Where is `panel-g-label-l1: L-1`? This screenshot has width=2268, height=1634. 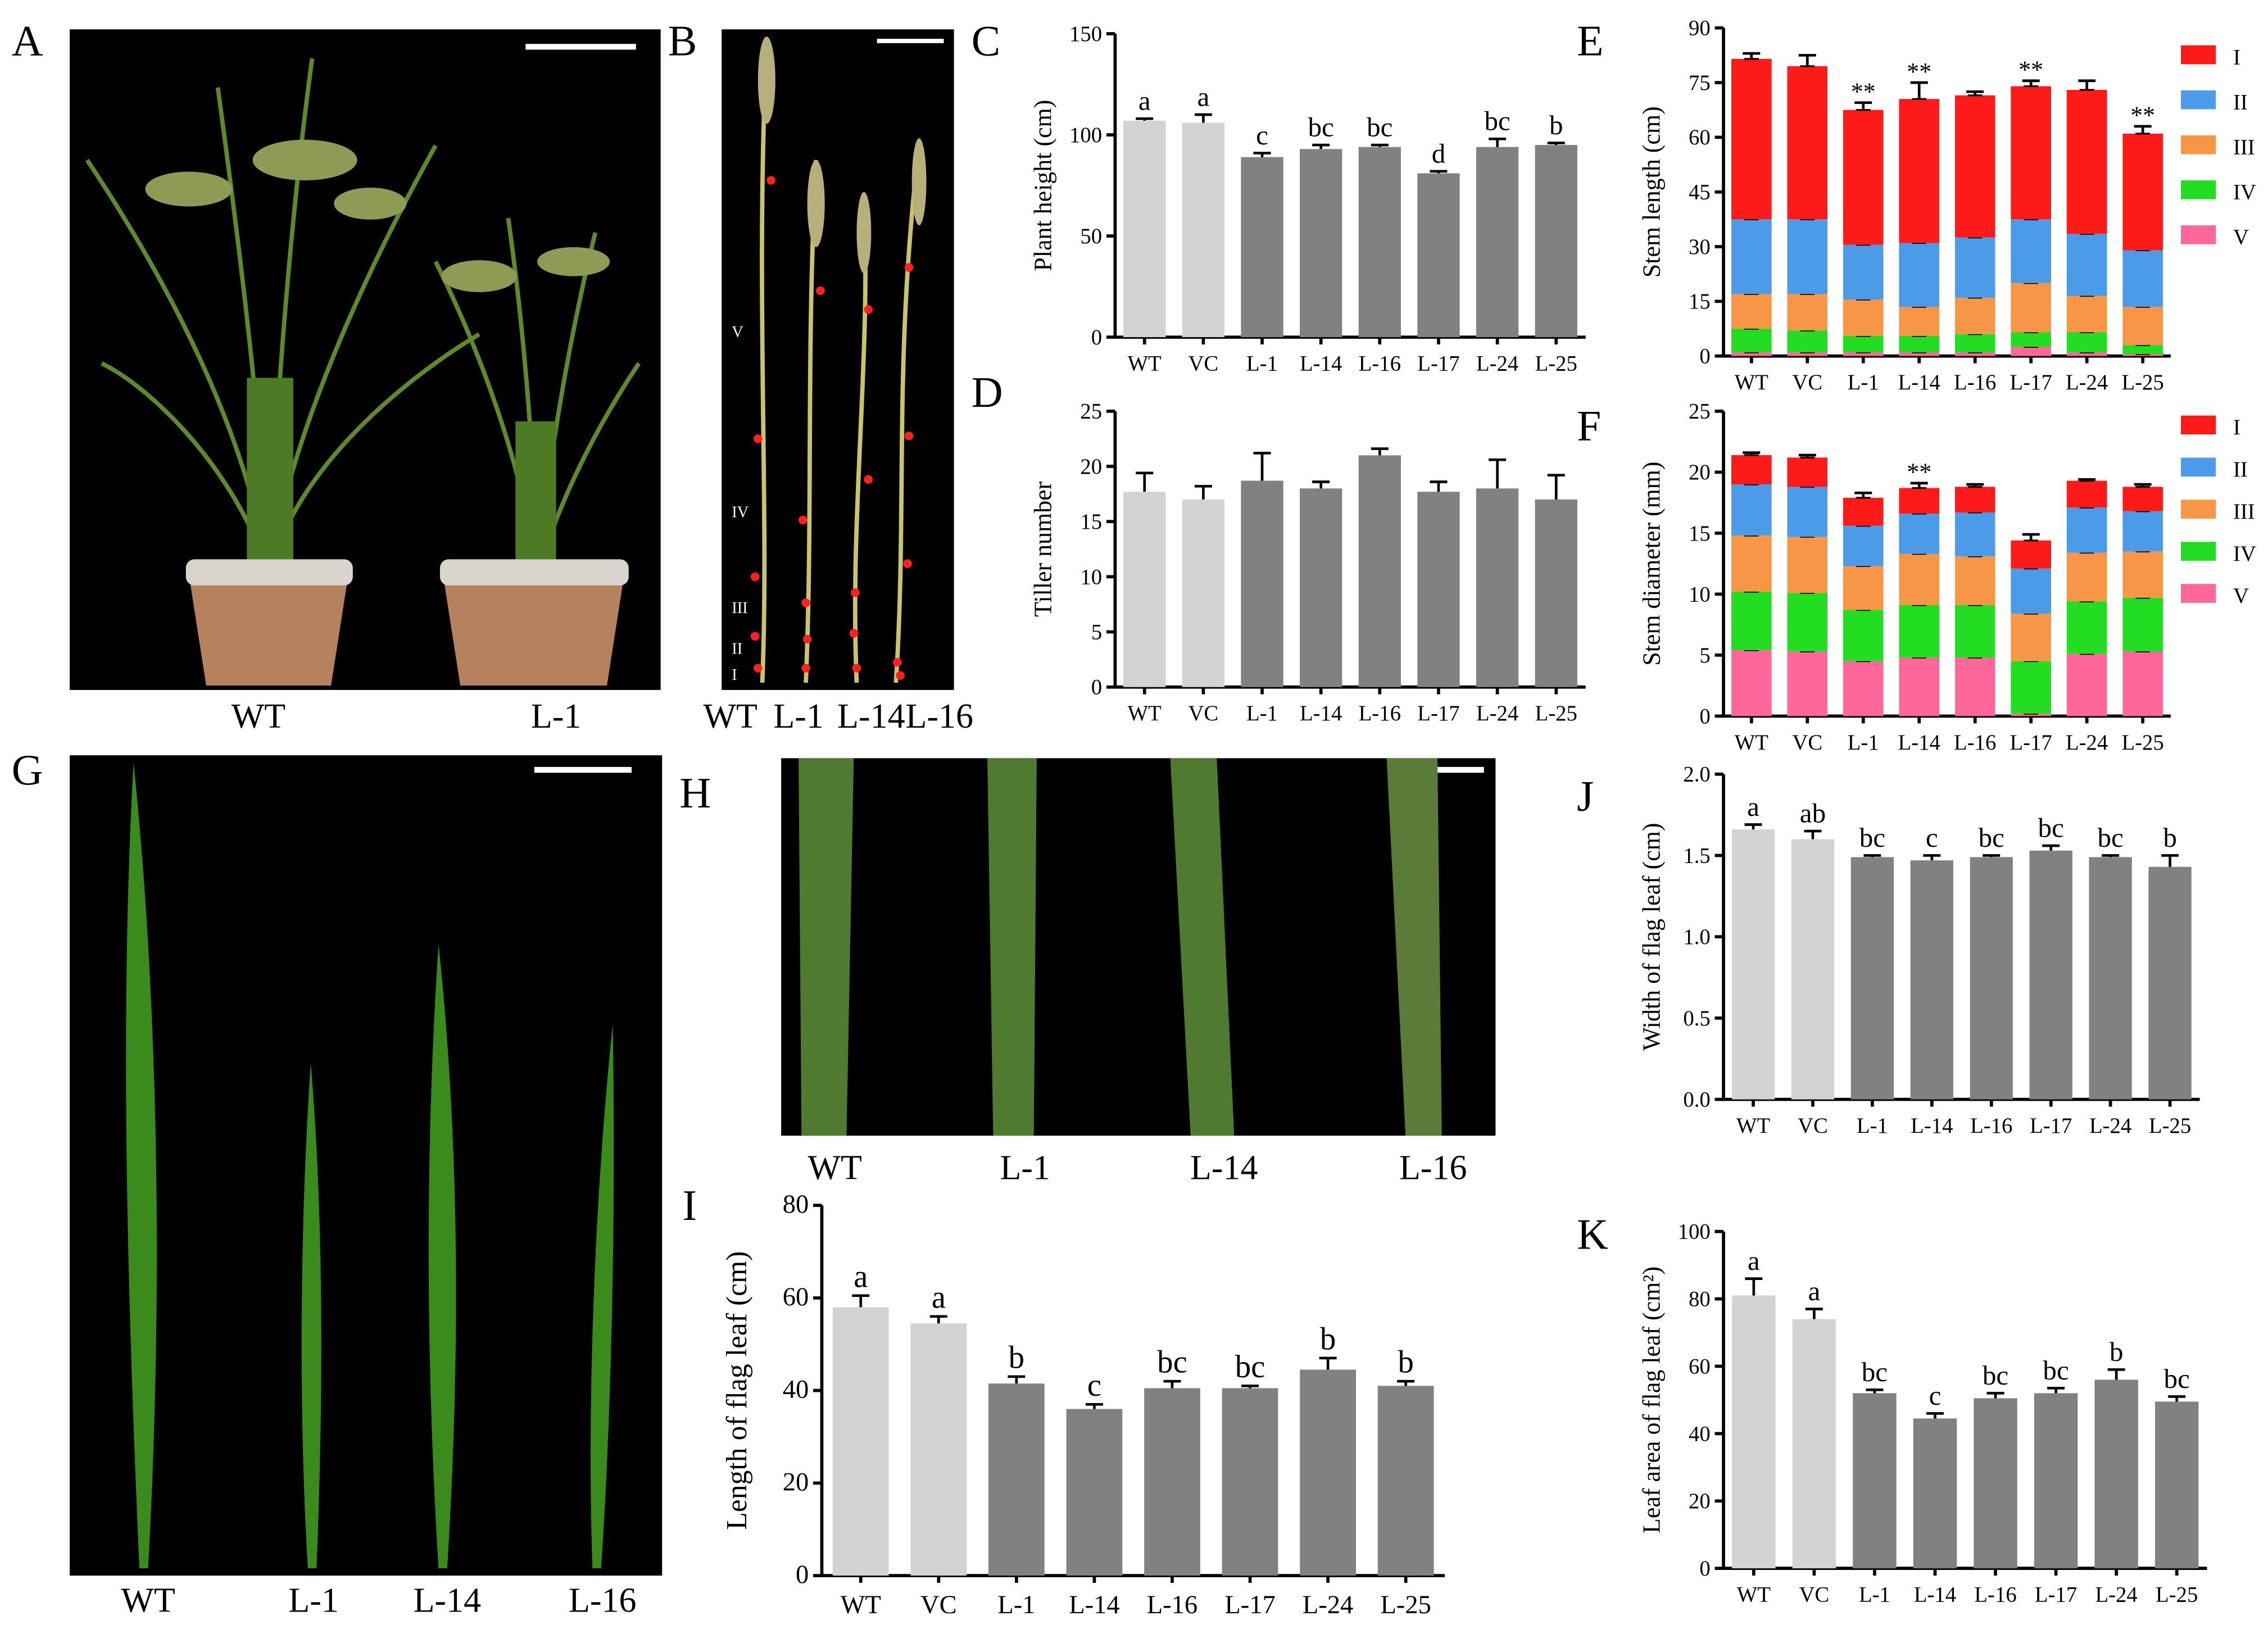
panel-g-label-l1: L-1 is located at coordinates (314, 1601).